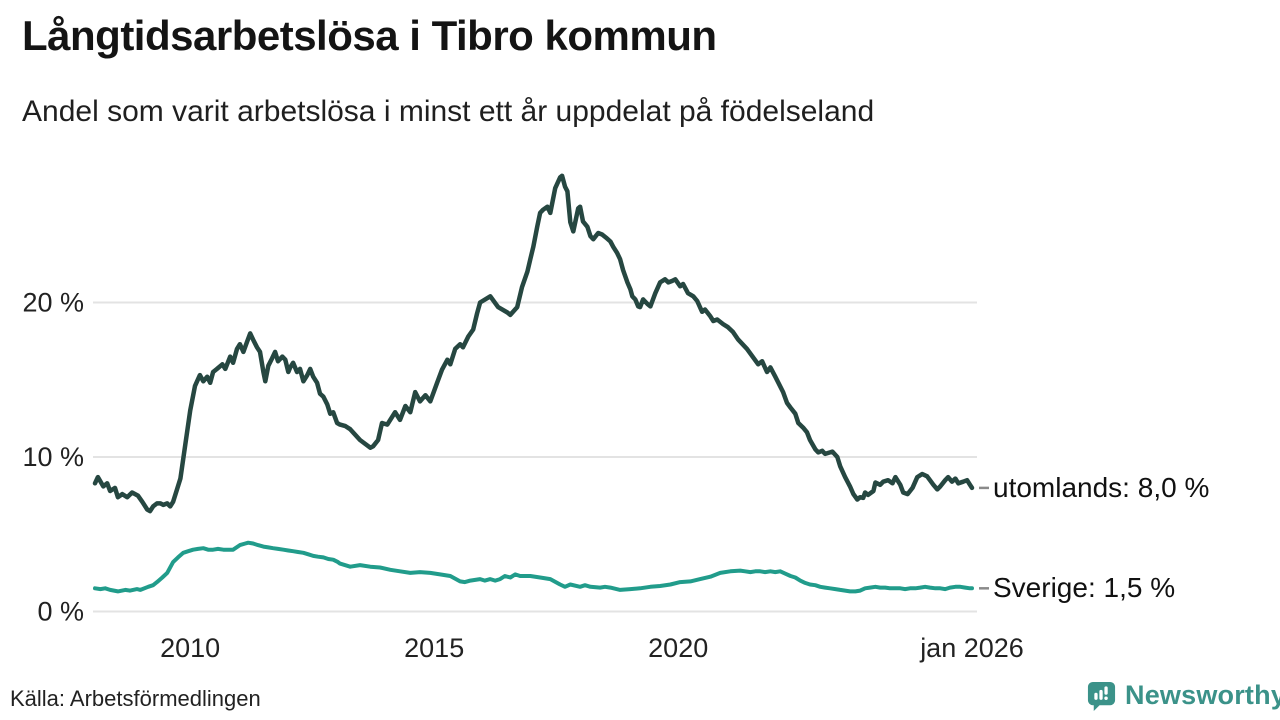  I want to click on legend-label-sverige: Sverige: 1,5 %, so click(1084, 588).